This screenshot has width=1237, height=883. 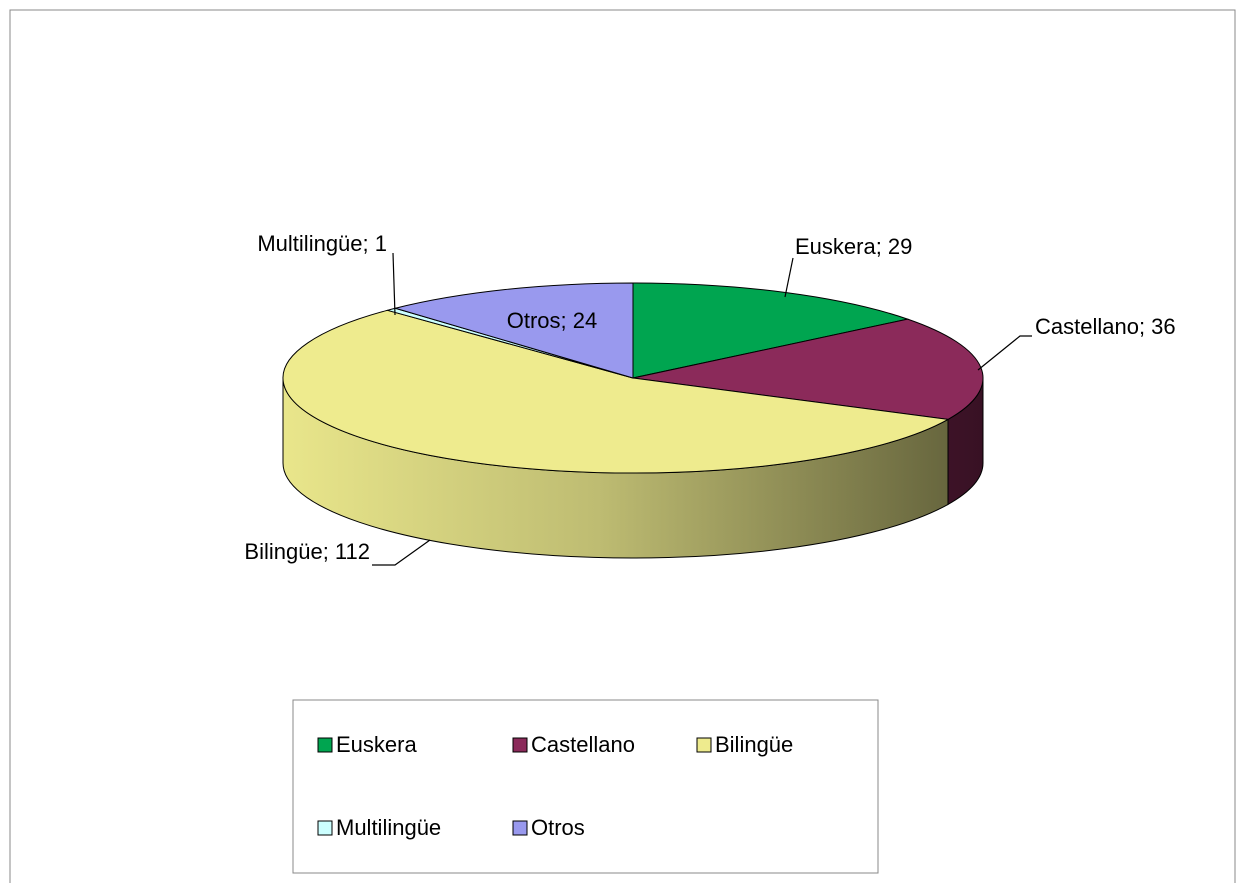 I want to click on legend-label: Bilingüe, so click(x=754, y=744).